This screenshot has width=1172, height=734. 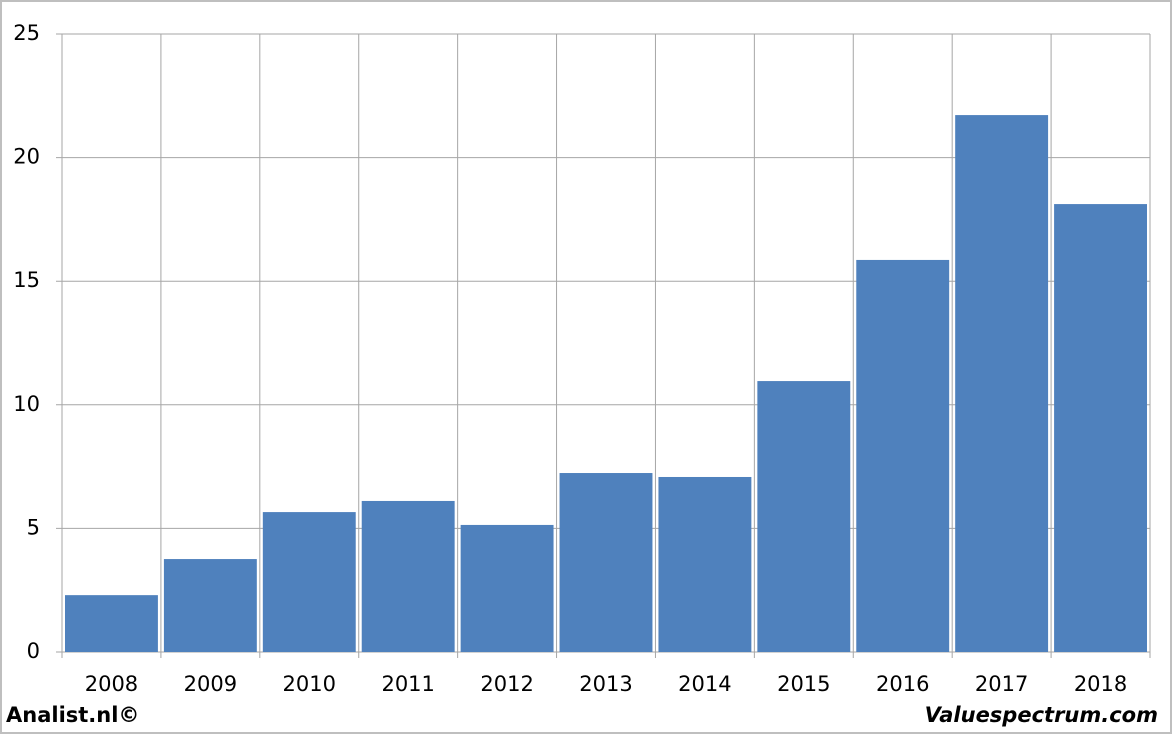 What do you see at coordinates (111, 684) in the screenshot?
I see `x-tick-label: 2008` at bounding box center [111, 684].